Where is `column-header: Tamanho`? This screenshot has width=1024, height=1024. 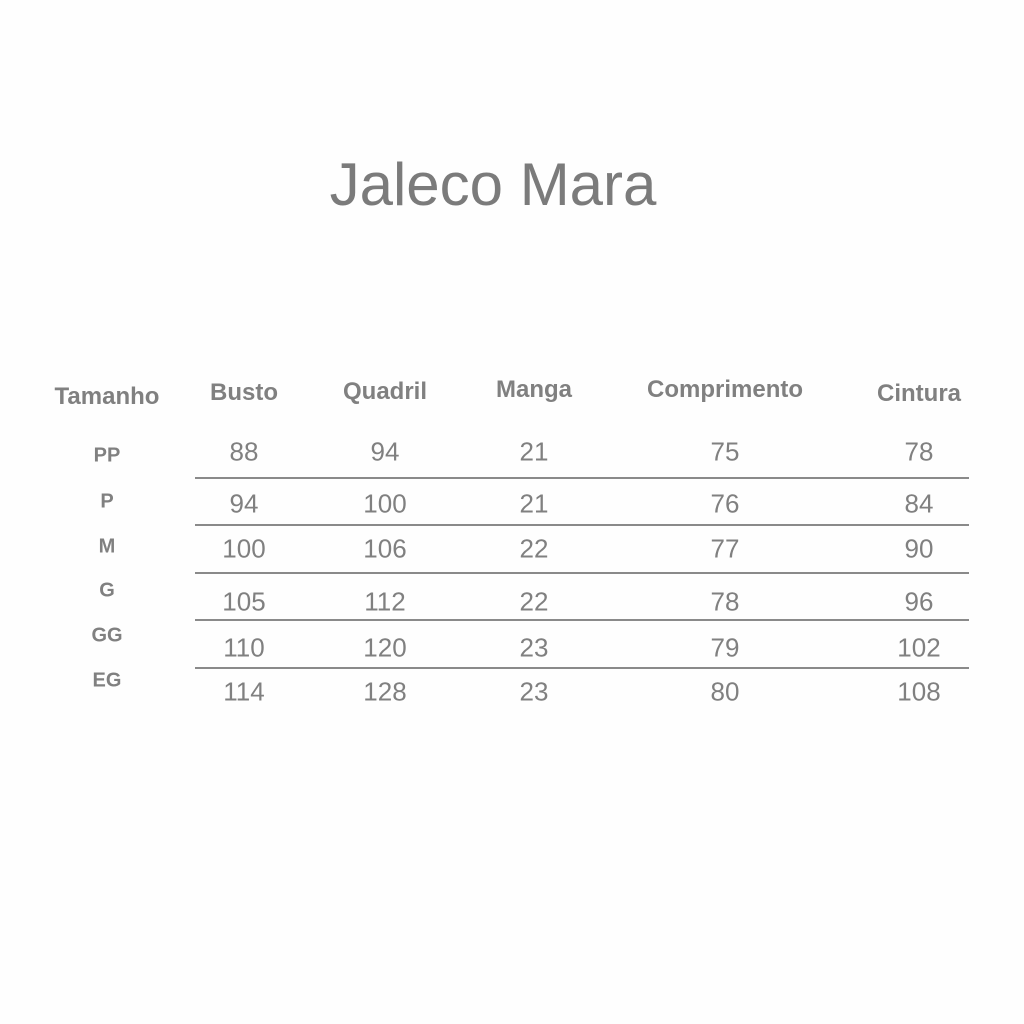 column-header: Tamanho is located at coordinates (107, 396).